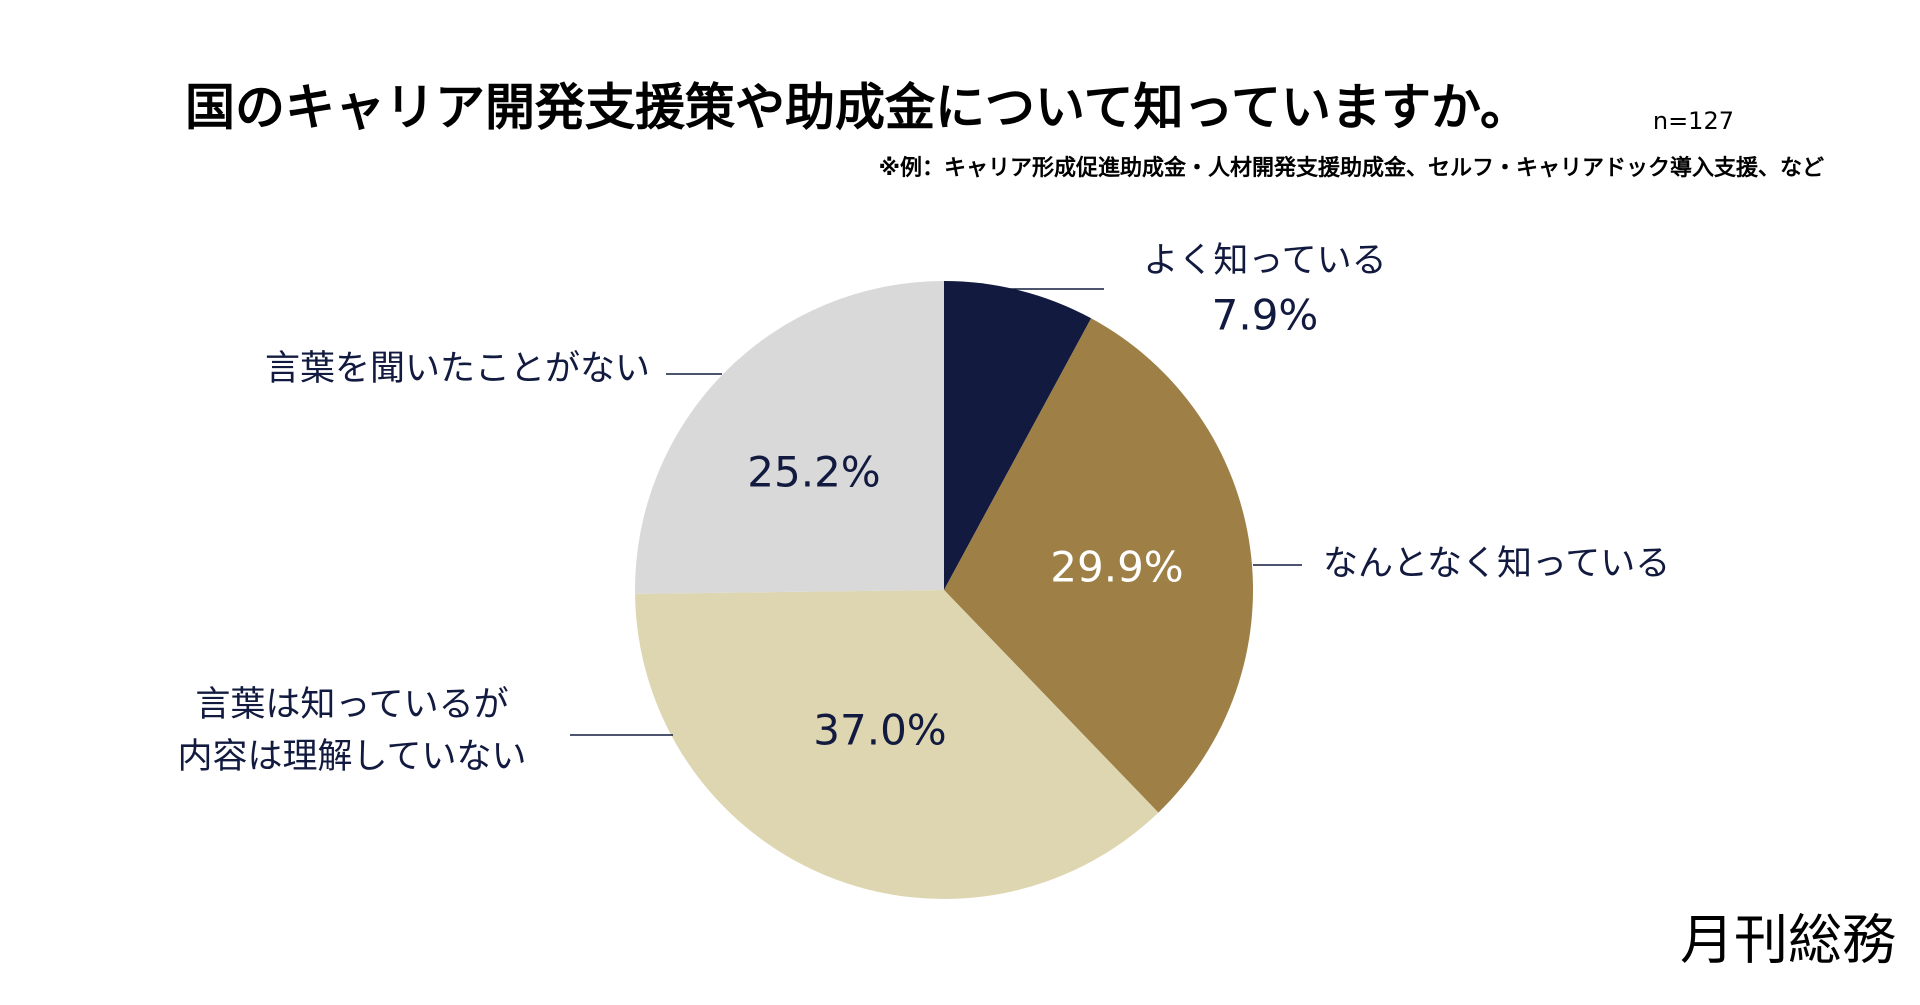 The height and width of the screenshot is (1005, 1920). Describe the element at coordinates (1693, 121) in the screenshot. I see `sample-size: n=127` at that location.